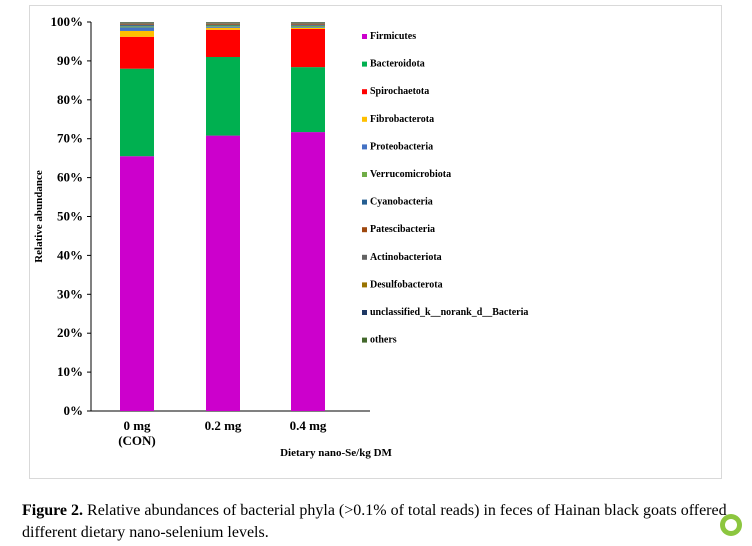  I want to click on legend-label: Firmicutes, so click(393, 36).